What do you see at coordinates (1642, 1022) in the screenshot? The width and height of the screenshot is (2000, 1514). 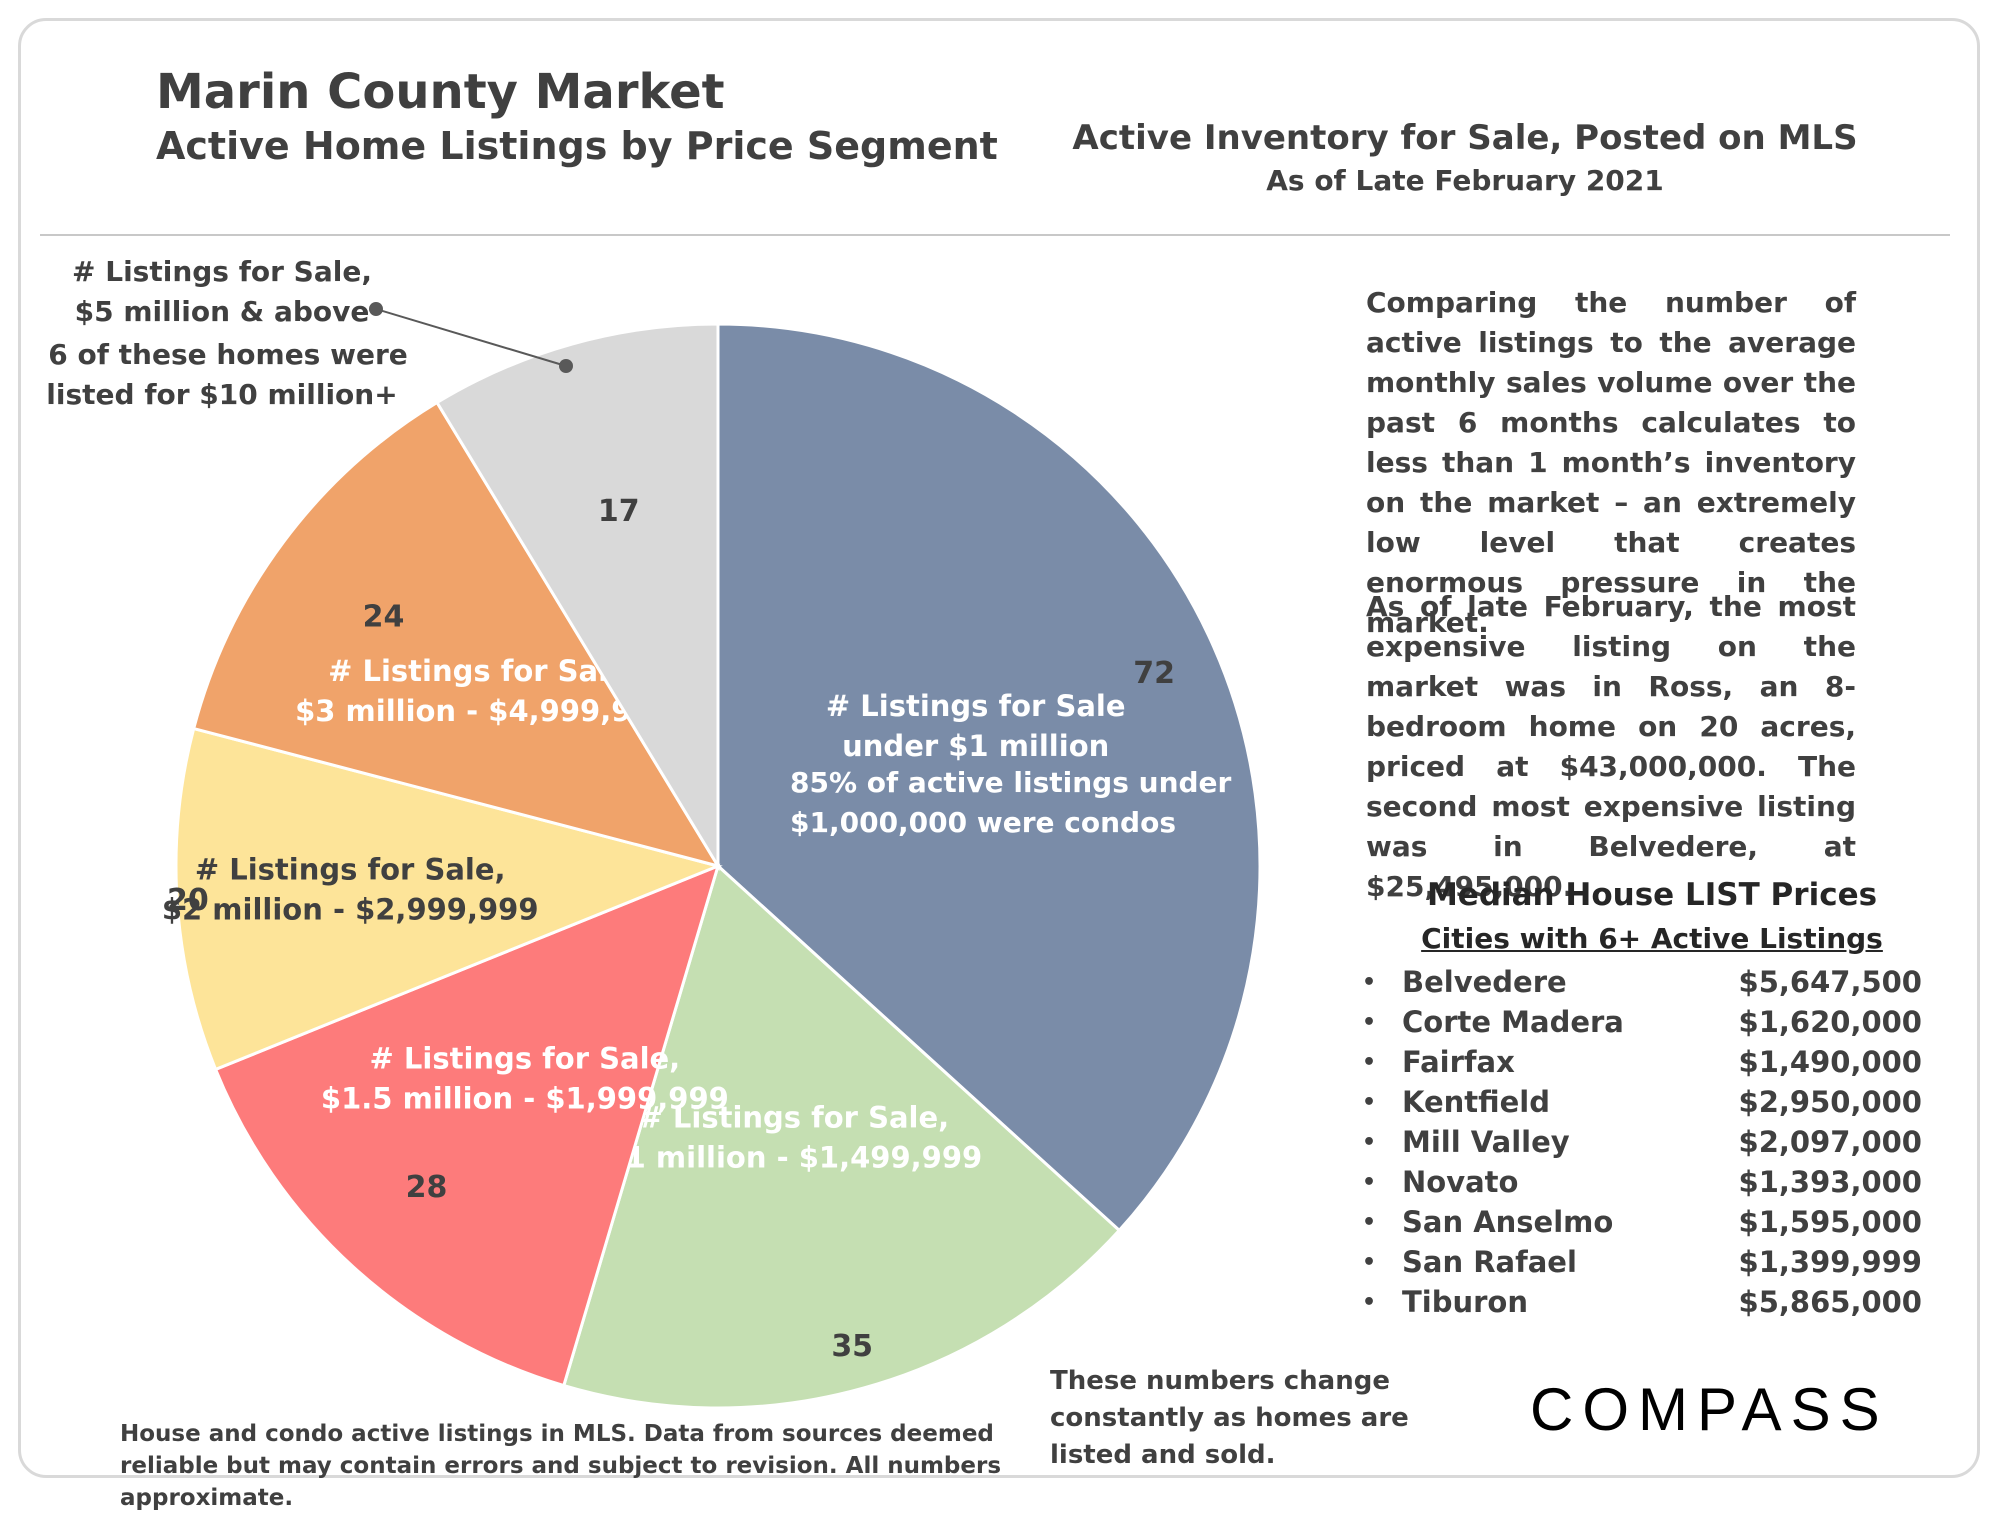 I see `list-item: • Corte Madera $1,620,000` at bounding box center [1642, 1022].